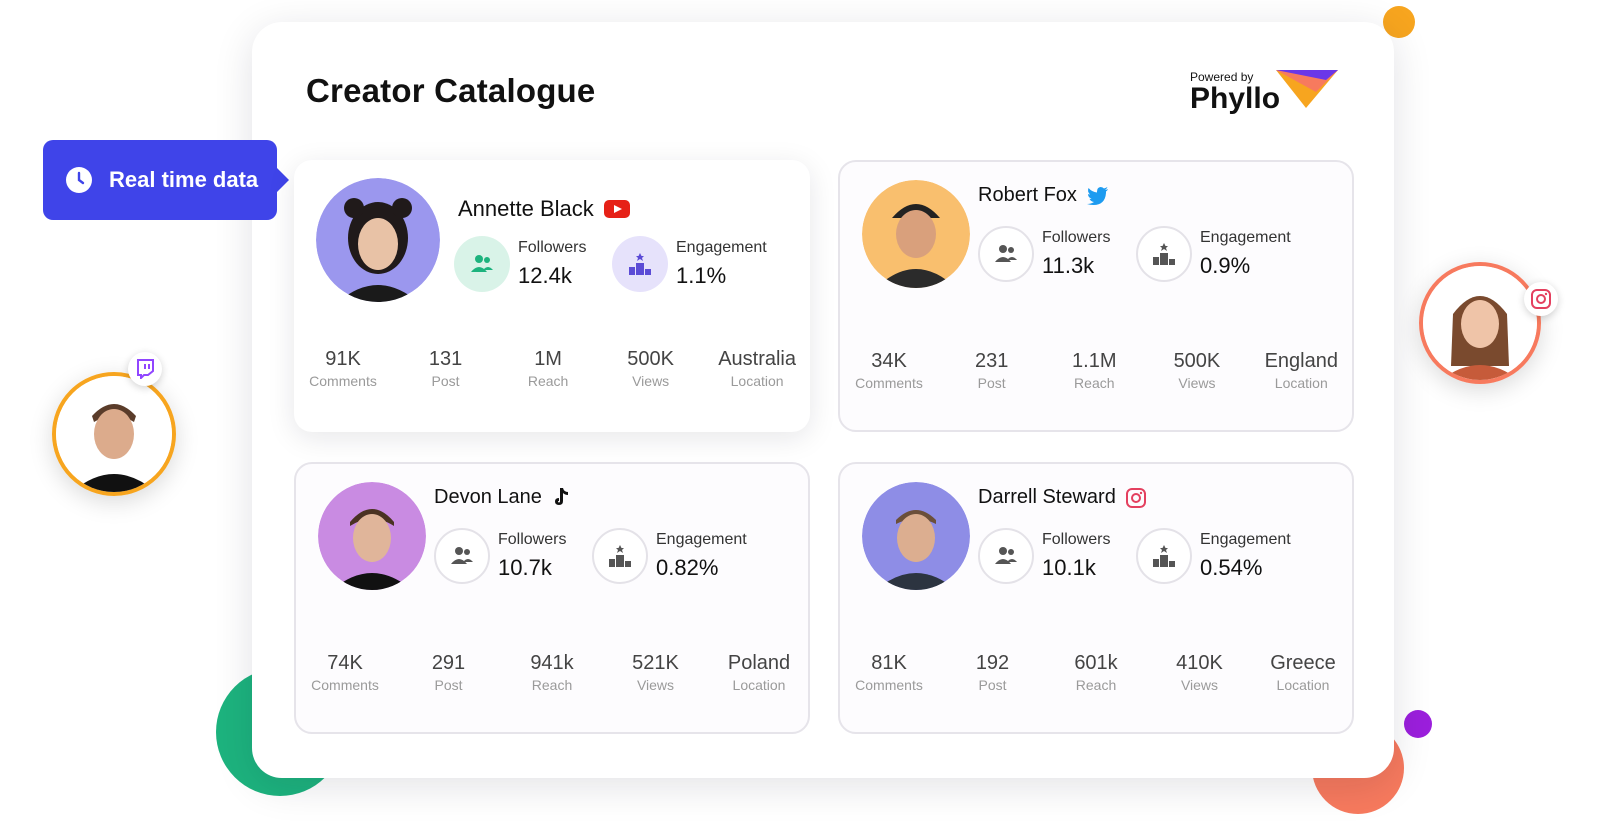 The image size is (1600, 837). Describe the element at coordinates (79, 180) in the screenshot. I see `clock-icon` at that location.